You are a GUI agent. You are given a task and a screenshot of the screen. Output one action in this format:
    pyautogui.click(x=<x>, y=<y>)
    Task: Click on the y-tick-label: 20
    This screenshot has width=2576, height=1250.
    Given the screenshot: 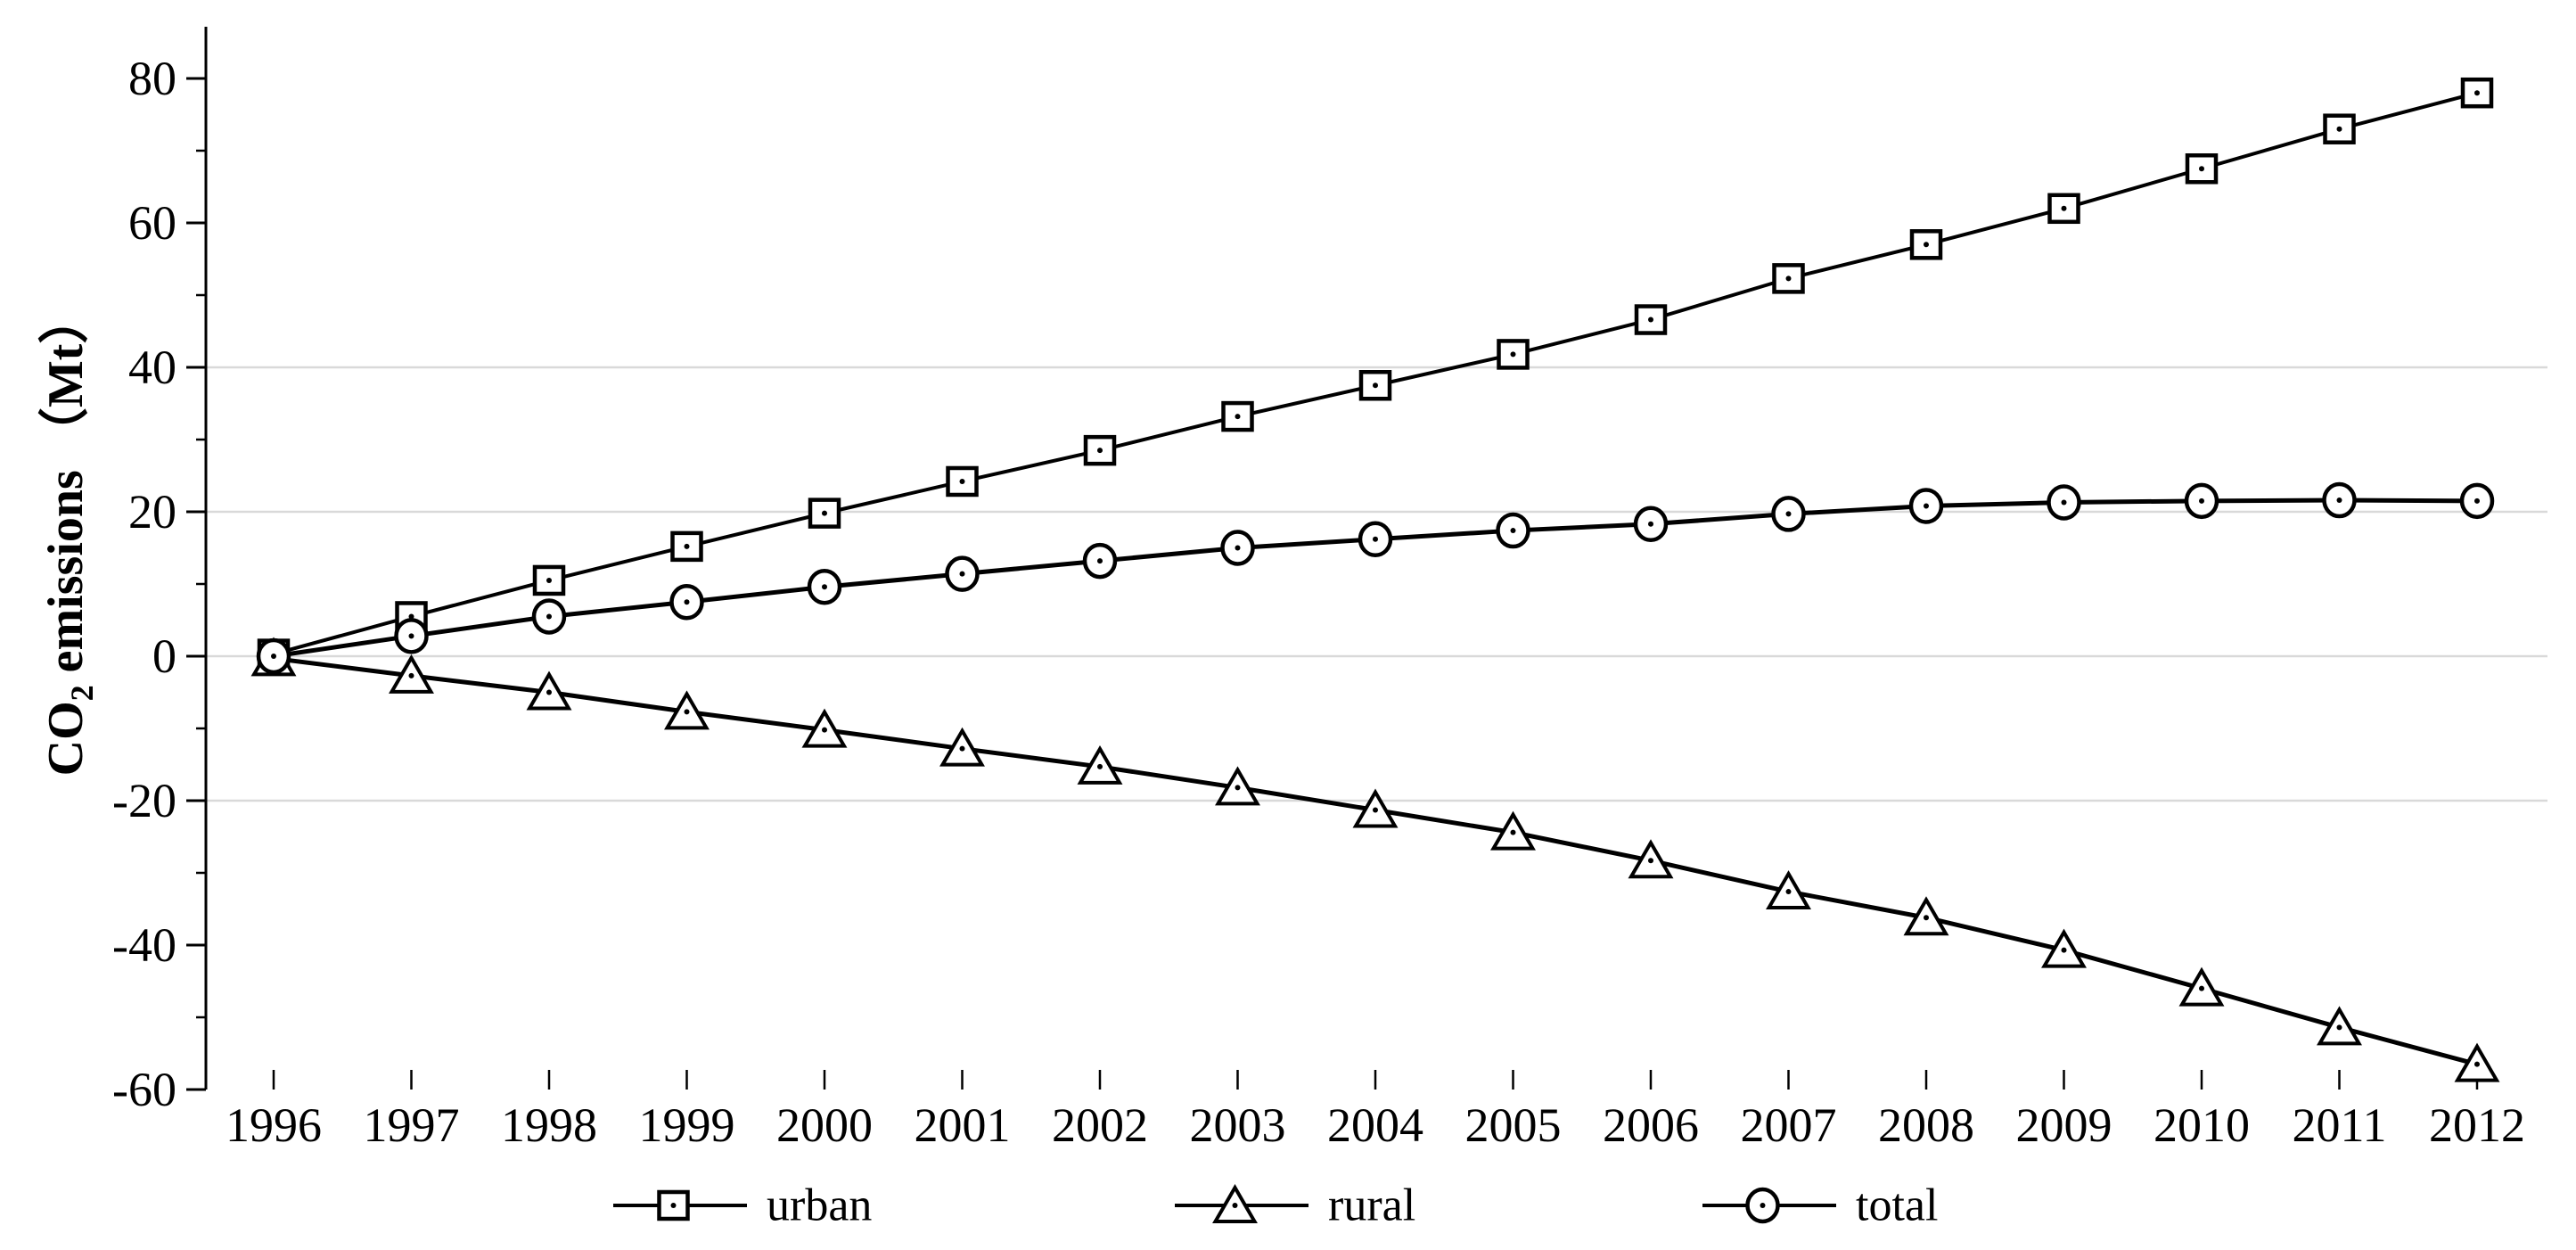 What is the action you would take?
    pyautogui.click(x=152, y=512)
    